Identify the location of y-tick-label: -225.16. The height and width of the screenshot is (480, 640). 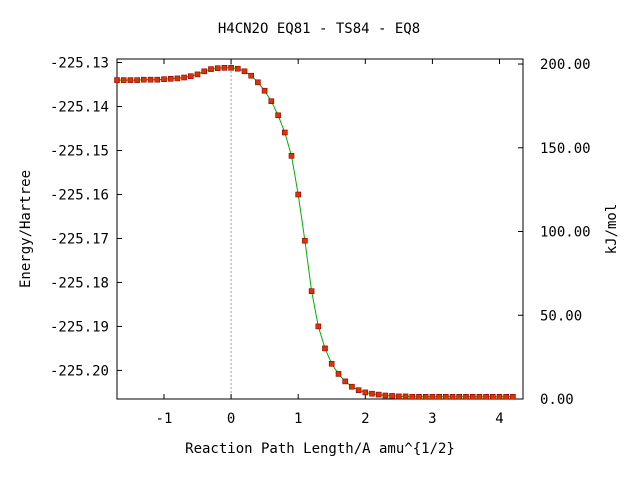
(79, 195).